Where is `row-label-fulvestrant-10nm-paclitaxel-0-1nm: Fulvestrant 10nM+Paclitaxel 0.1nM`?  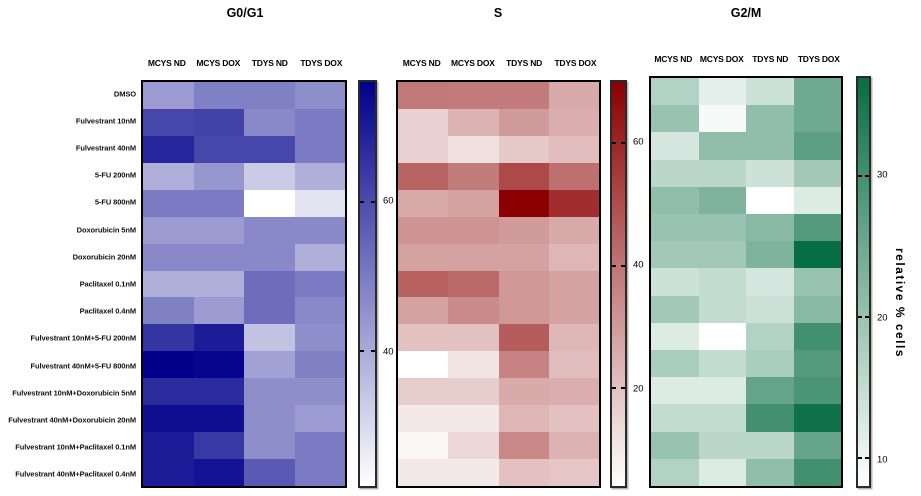
row-label-fulvestrant-10nm-paclitaxel-0-1nm: Fulvestrant 10nM+Paclitaxel 0.1nM is located at coordinates (75, 447).